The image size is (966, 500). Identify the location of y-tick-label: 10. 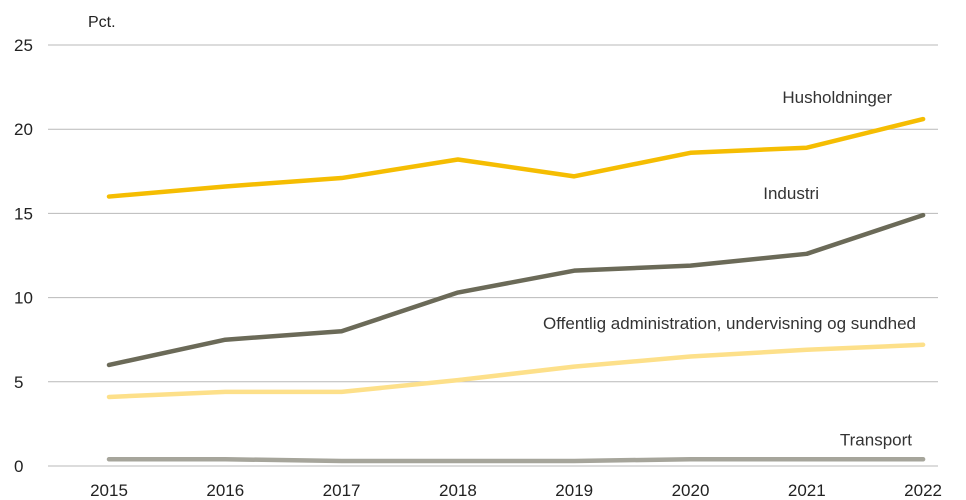
(23, 298).